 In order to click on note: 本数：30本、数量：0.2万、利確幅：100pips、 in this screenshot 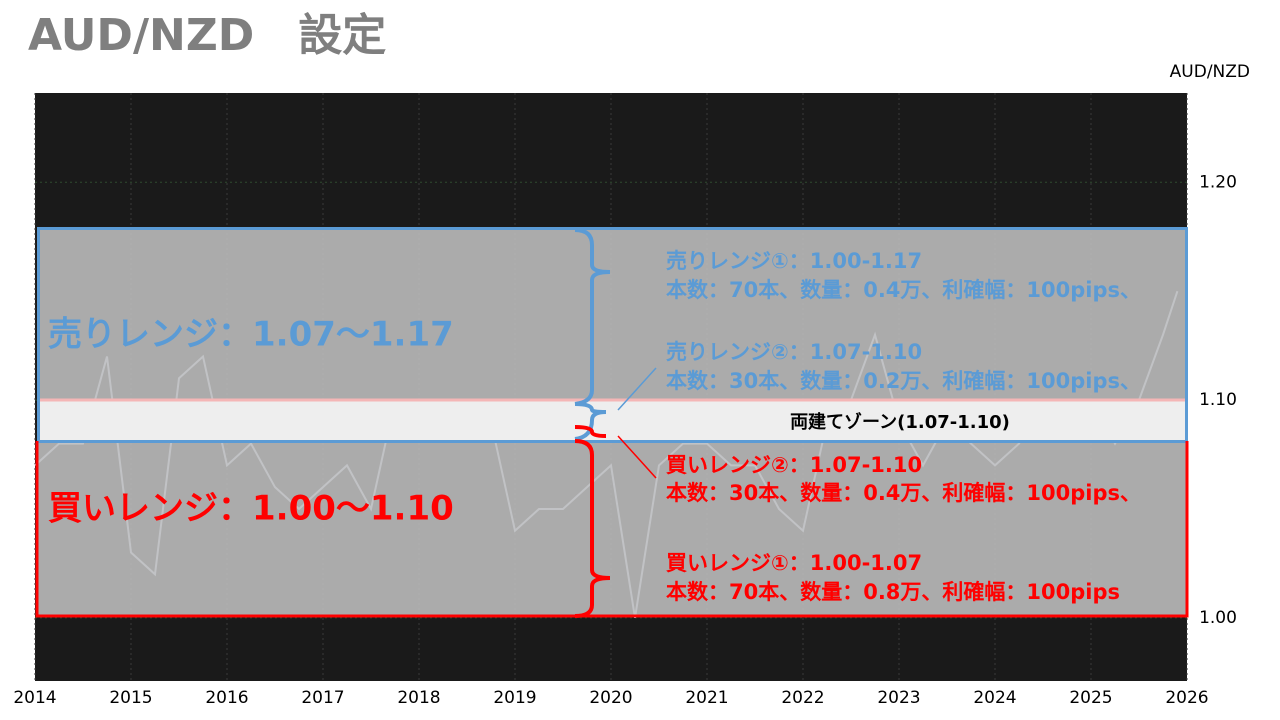, I will do `click(903, 381)`.